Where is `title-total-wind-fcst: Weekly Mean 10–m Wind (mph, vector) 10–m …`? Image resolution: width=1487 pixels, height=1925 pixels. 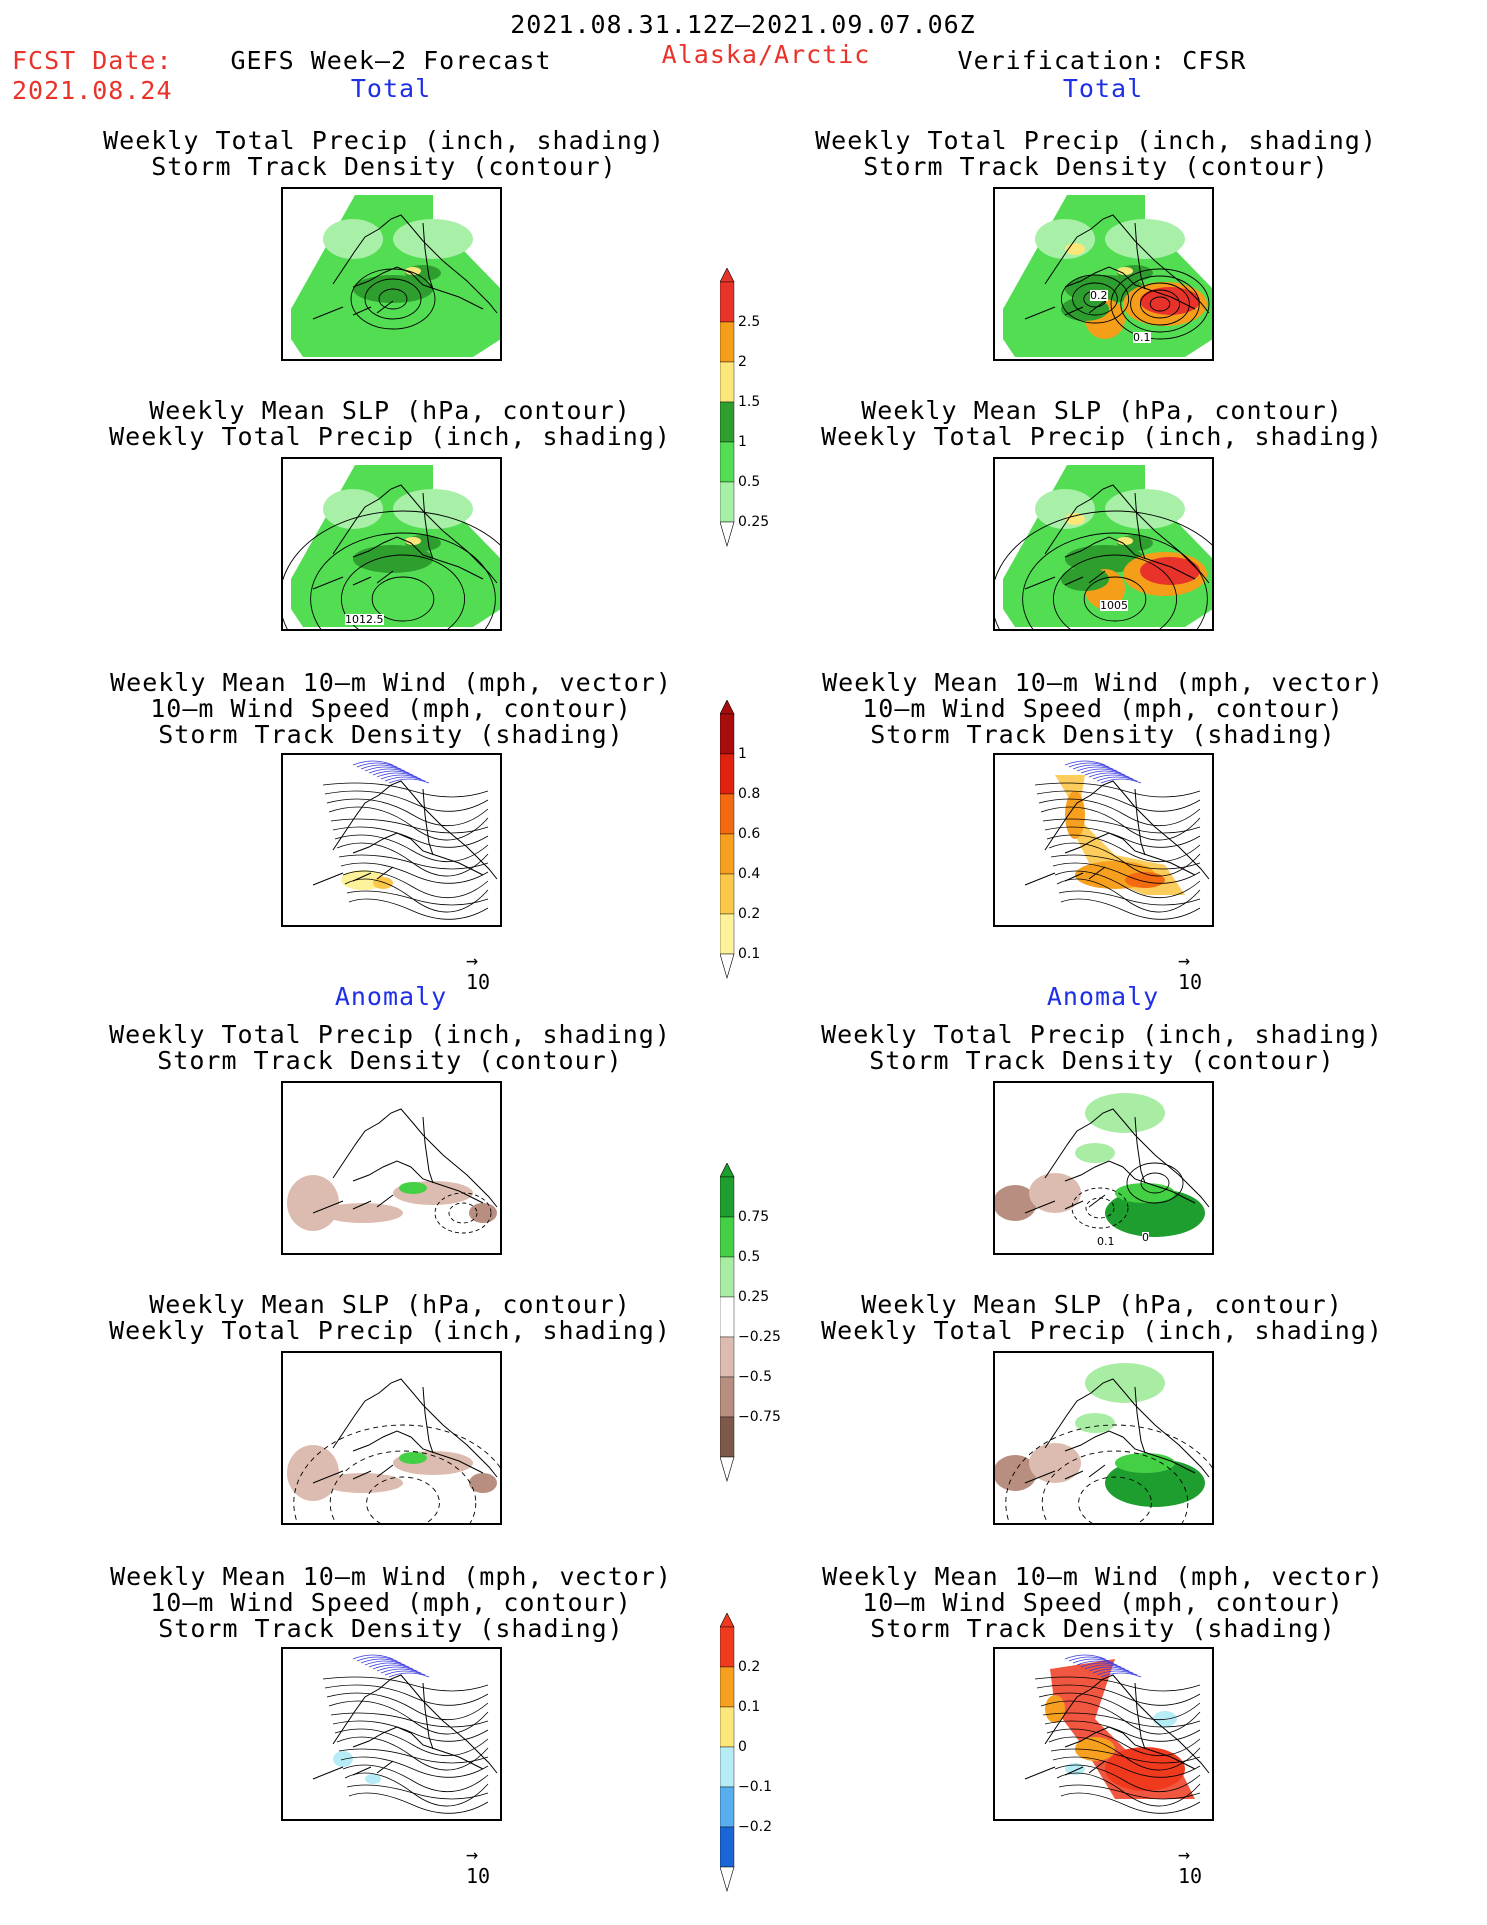
title-total-wind-fcst: Weekly Mean 10–m Wind (mph, vector) 10–m … is located at coordinates (391, 708).